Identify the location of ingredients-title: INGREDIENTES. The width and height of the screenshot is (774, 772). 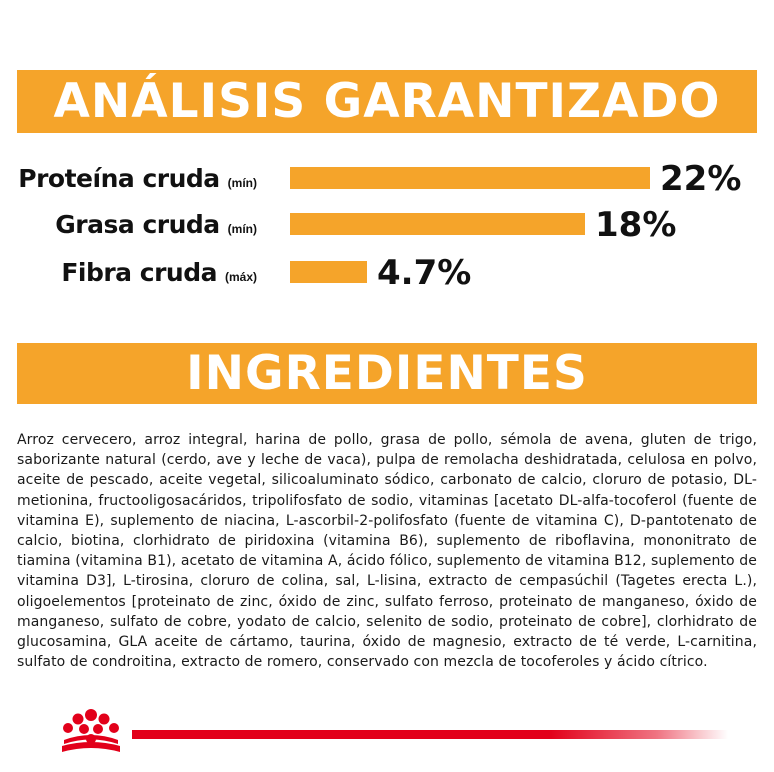
(387, 373).